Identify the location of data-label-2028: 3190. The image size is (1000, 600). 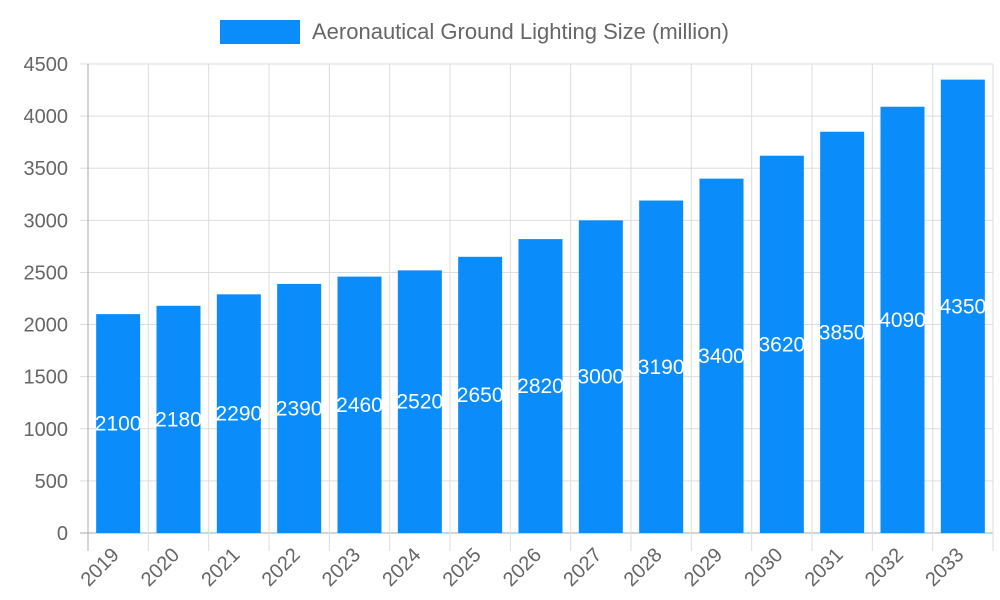
(661, 367).